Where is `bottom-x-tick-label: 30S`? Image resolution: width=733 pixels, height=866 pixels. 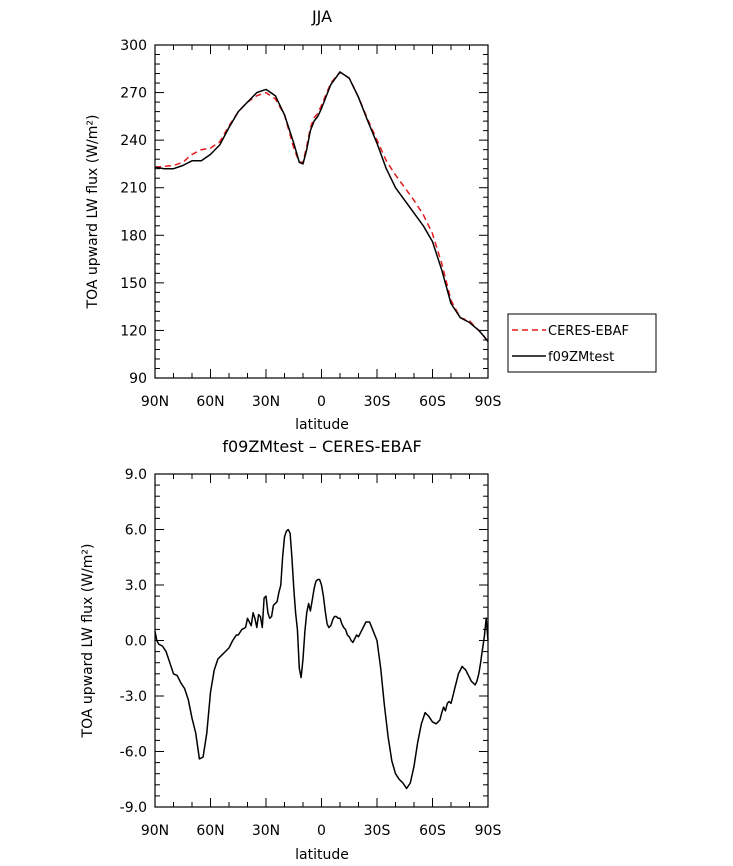
bottom-x-tick-label: 30S is located at coordinates (377, 831).